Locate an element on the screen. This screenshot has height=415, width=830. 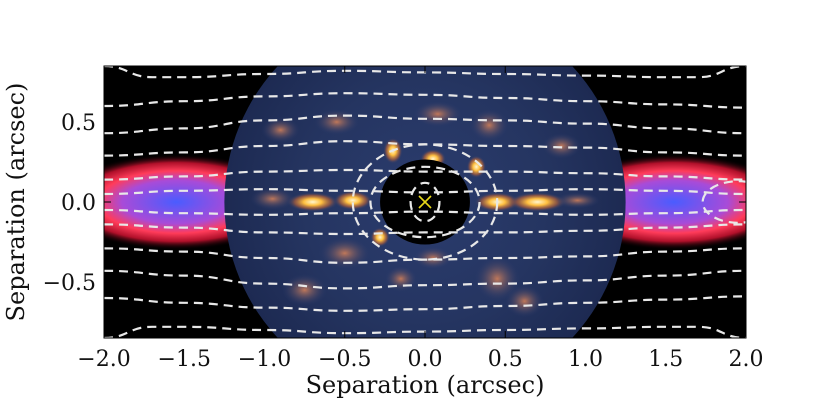
x-tick-label: −0.5 is located at coordinates (344, 359).